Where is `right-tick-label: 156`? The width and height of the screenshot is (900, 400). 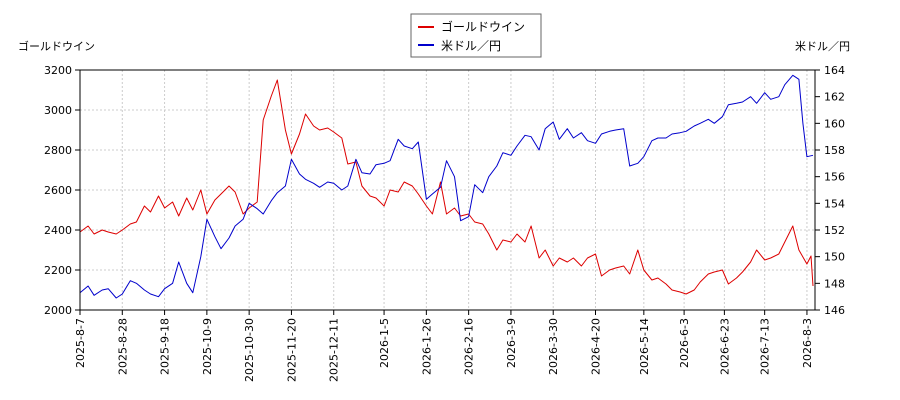
right-tick-label: 156 is located at coordinates (834, 177).